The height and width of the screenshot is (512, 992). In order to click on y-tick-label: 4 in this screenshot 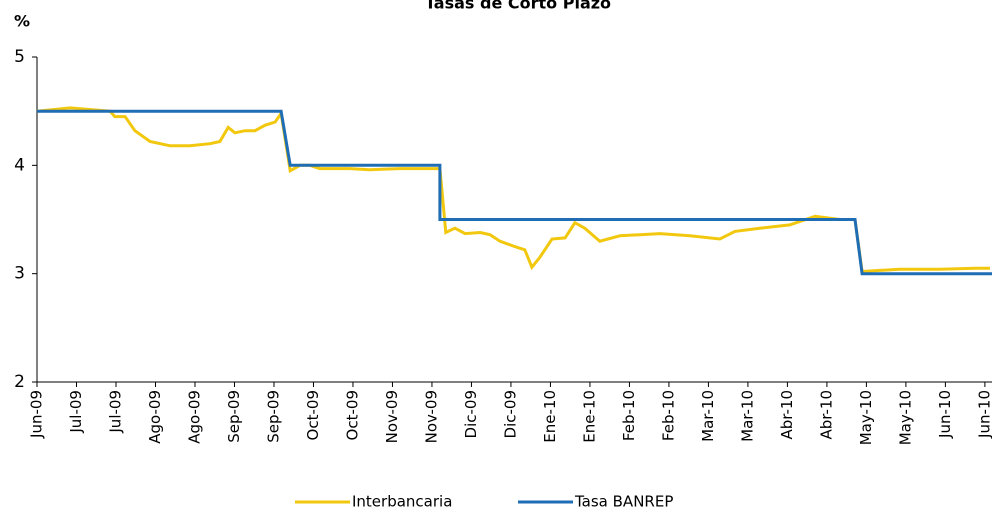, I will do `click(19, 165)`.